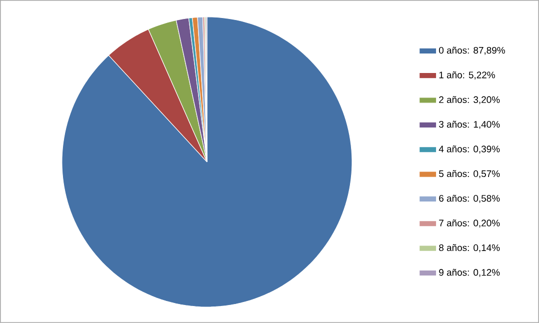  What do you see at coordinates (469, 198) in the screenshot?
I see `legend-label: 6 años: 0,58%` at bounding box center [469, 198].